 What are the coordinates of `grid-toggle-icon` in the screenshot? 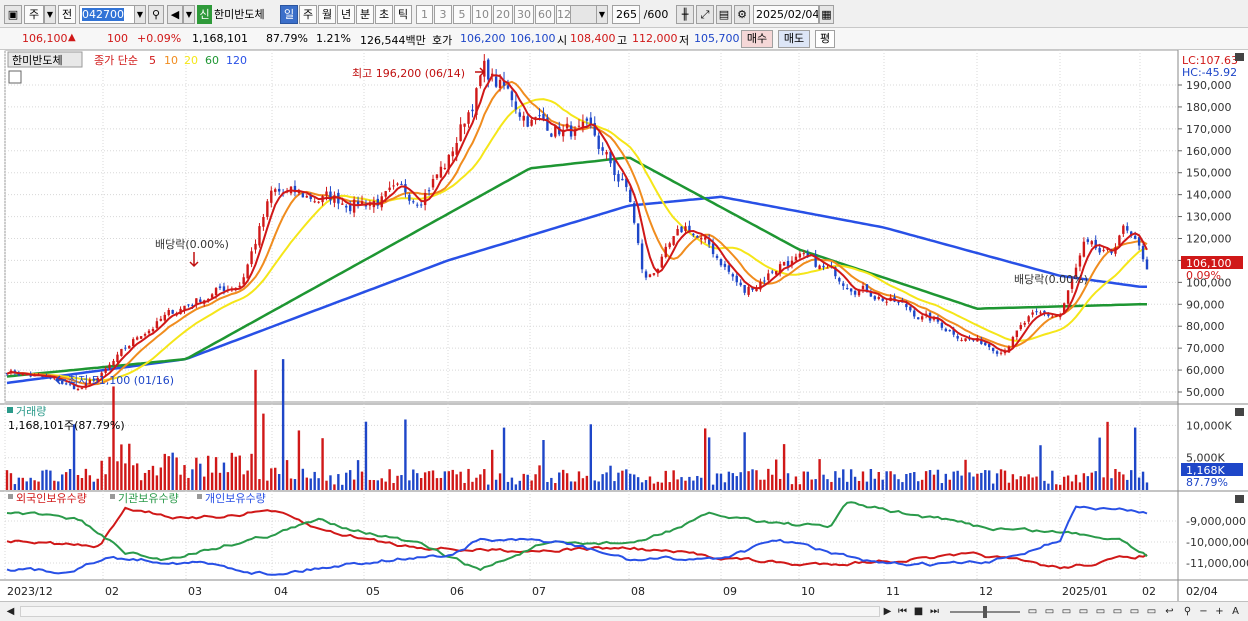 It's located at (15, 77).